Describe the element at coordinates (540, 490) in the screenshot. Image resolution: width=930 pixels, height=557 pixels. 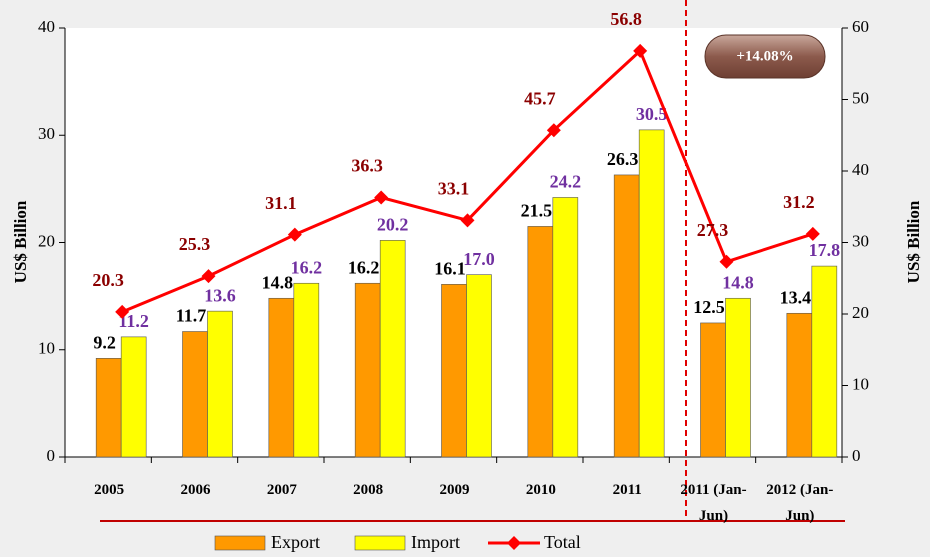
I see `x-tick-label: 2010` at that location.